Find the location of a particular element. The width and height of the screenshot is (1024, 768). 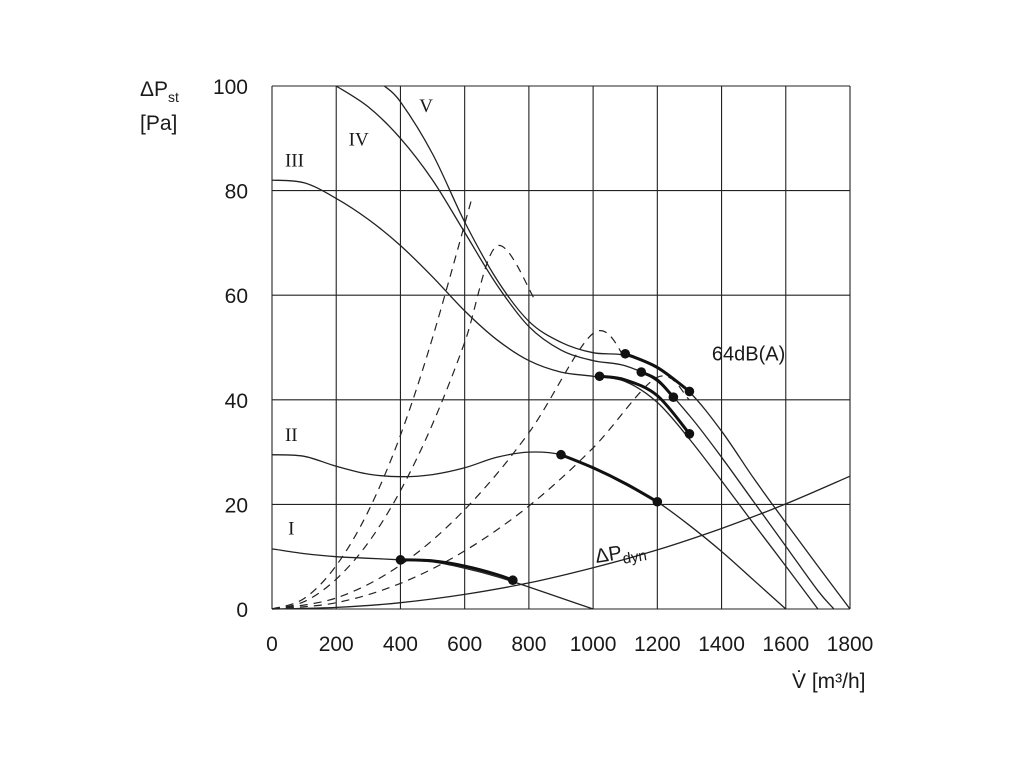

x-axis-label: V̇ [m³/h] is located at coordinates (829, 681).